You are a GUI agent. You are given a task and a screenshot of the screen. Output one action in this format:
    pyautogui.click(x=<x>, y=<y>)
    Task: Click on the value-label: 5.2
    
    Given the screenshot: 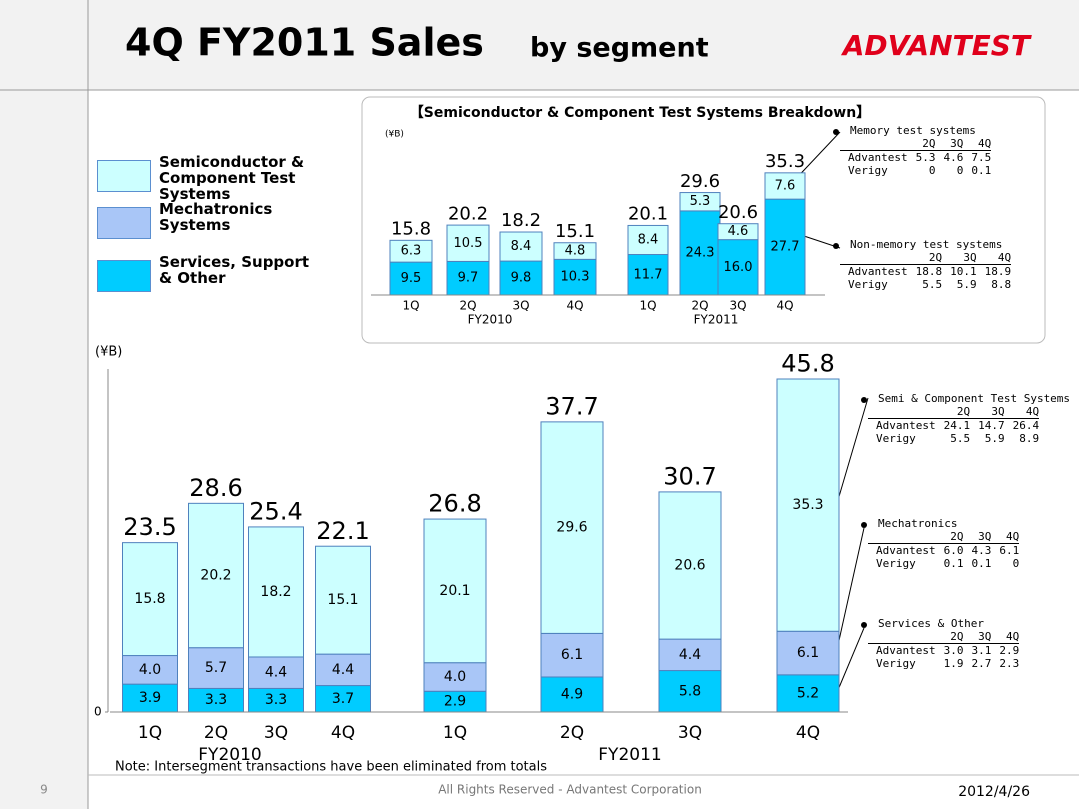 What is the action you would take?
    pyautogui.click(x=808, y=693)
    